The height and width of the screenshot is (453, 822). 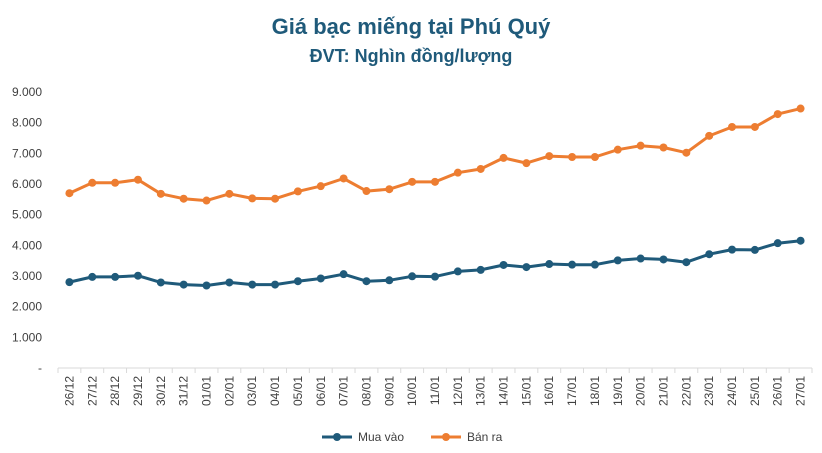 What do you see at coordinates (389, 391) in the screenshot?
I see `x-tick-label: 09/01` at bounding box center [389, 391].